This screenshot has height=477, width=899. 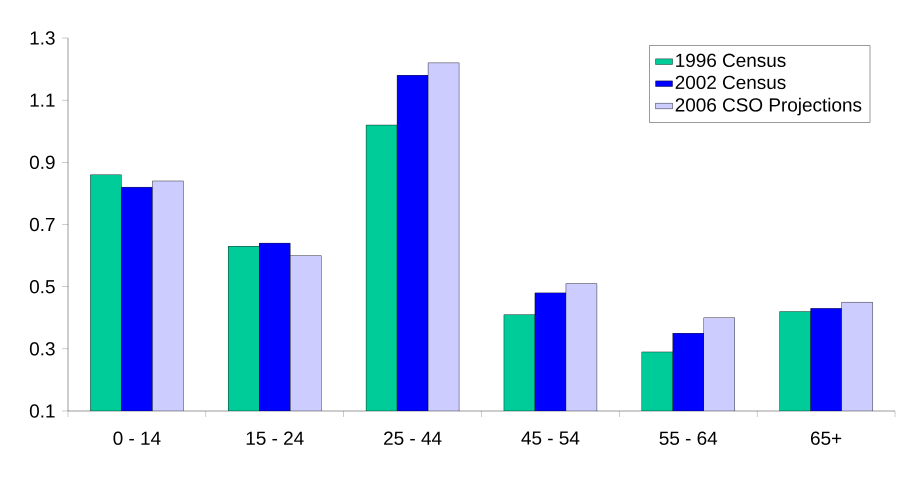 What do you see at coordinates (550, 438) in the screenshot?
I see `x-tick-label: 45 - 54` at bounding box center [550, 438].